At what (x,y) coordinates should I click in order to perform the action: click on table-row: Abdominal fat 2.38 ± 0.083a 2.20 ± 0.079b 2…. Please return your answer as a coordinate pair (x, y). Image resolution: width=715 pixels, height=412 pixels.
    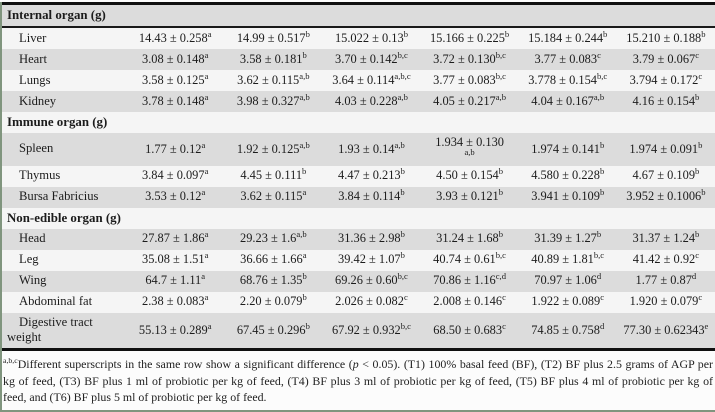
    Looking at the image, I should click on (358, 302).